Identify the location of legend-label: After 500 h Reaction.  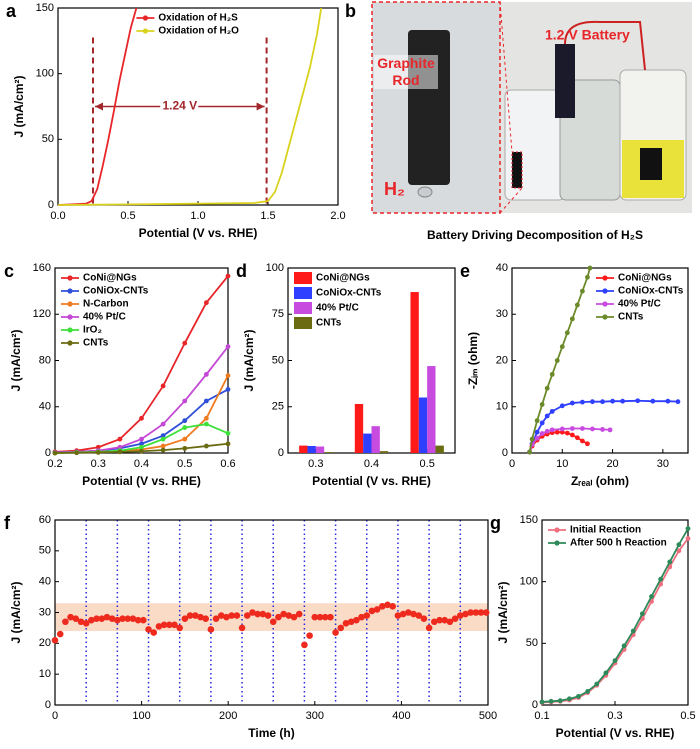
(618, 543).